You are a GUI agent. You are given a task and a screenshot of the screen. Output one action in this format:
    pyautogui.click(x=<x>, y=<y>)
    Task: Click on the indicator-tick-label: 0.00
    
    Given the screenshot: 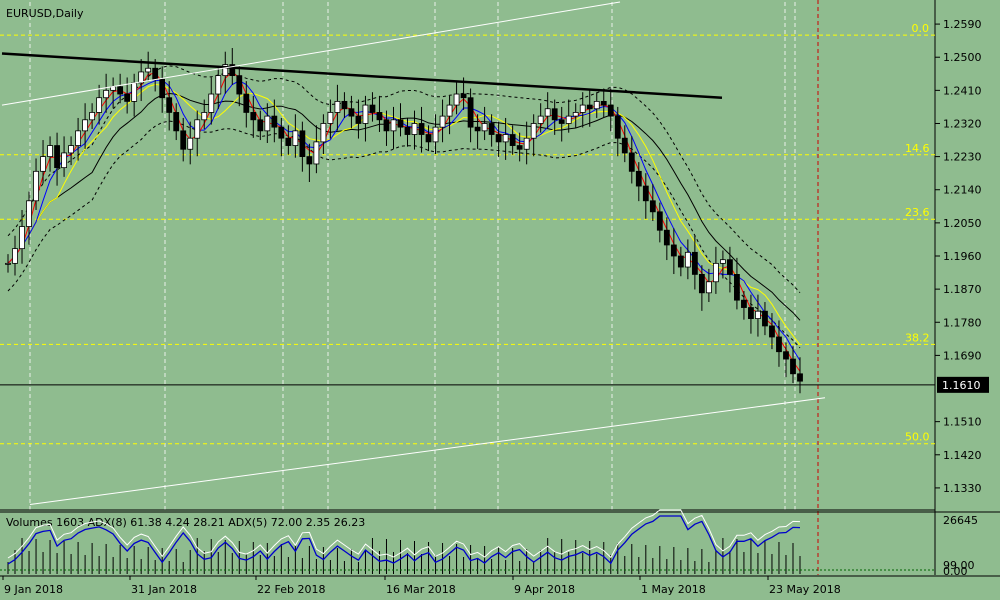 What is the action you would take?
    pyautogui.click(x=955, y=571)
    